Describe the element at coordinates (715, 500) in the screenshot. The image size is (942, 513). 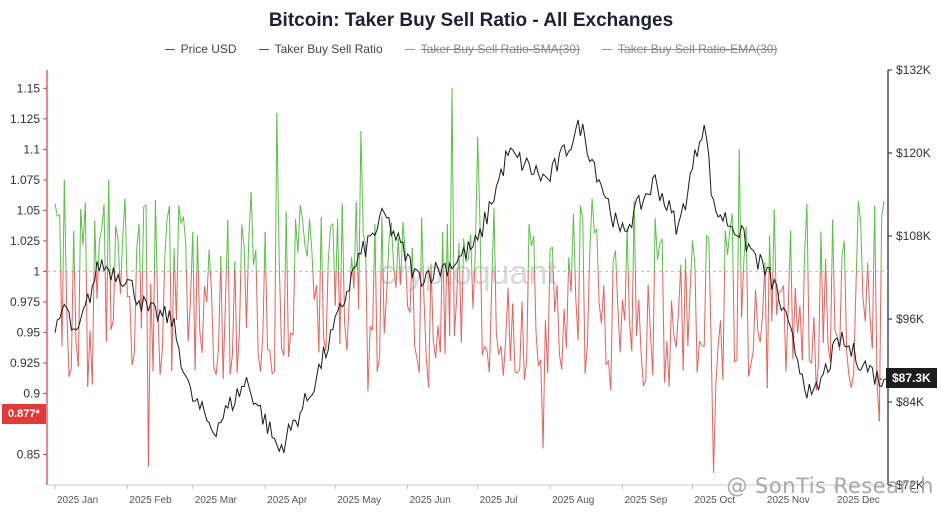
I see `x-tick-label: 2025 Oct` at that location.